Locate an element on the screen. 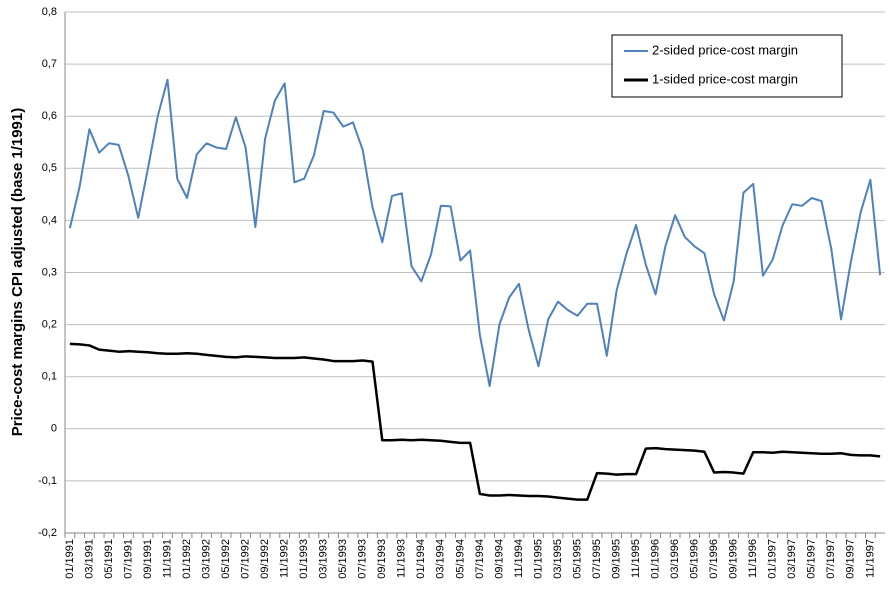 Image resolution: width=889 pixels, height=589 pixels. x-tick-label: 03/1992 is located at coordinates (206, 559).